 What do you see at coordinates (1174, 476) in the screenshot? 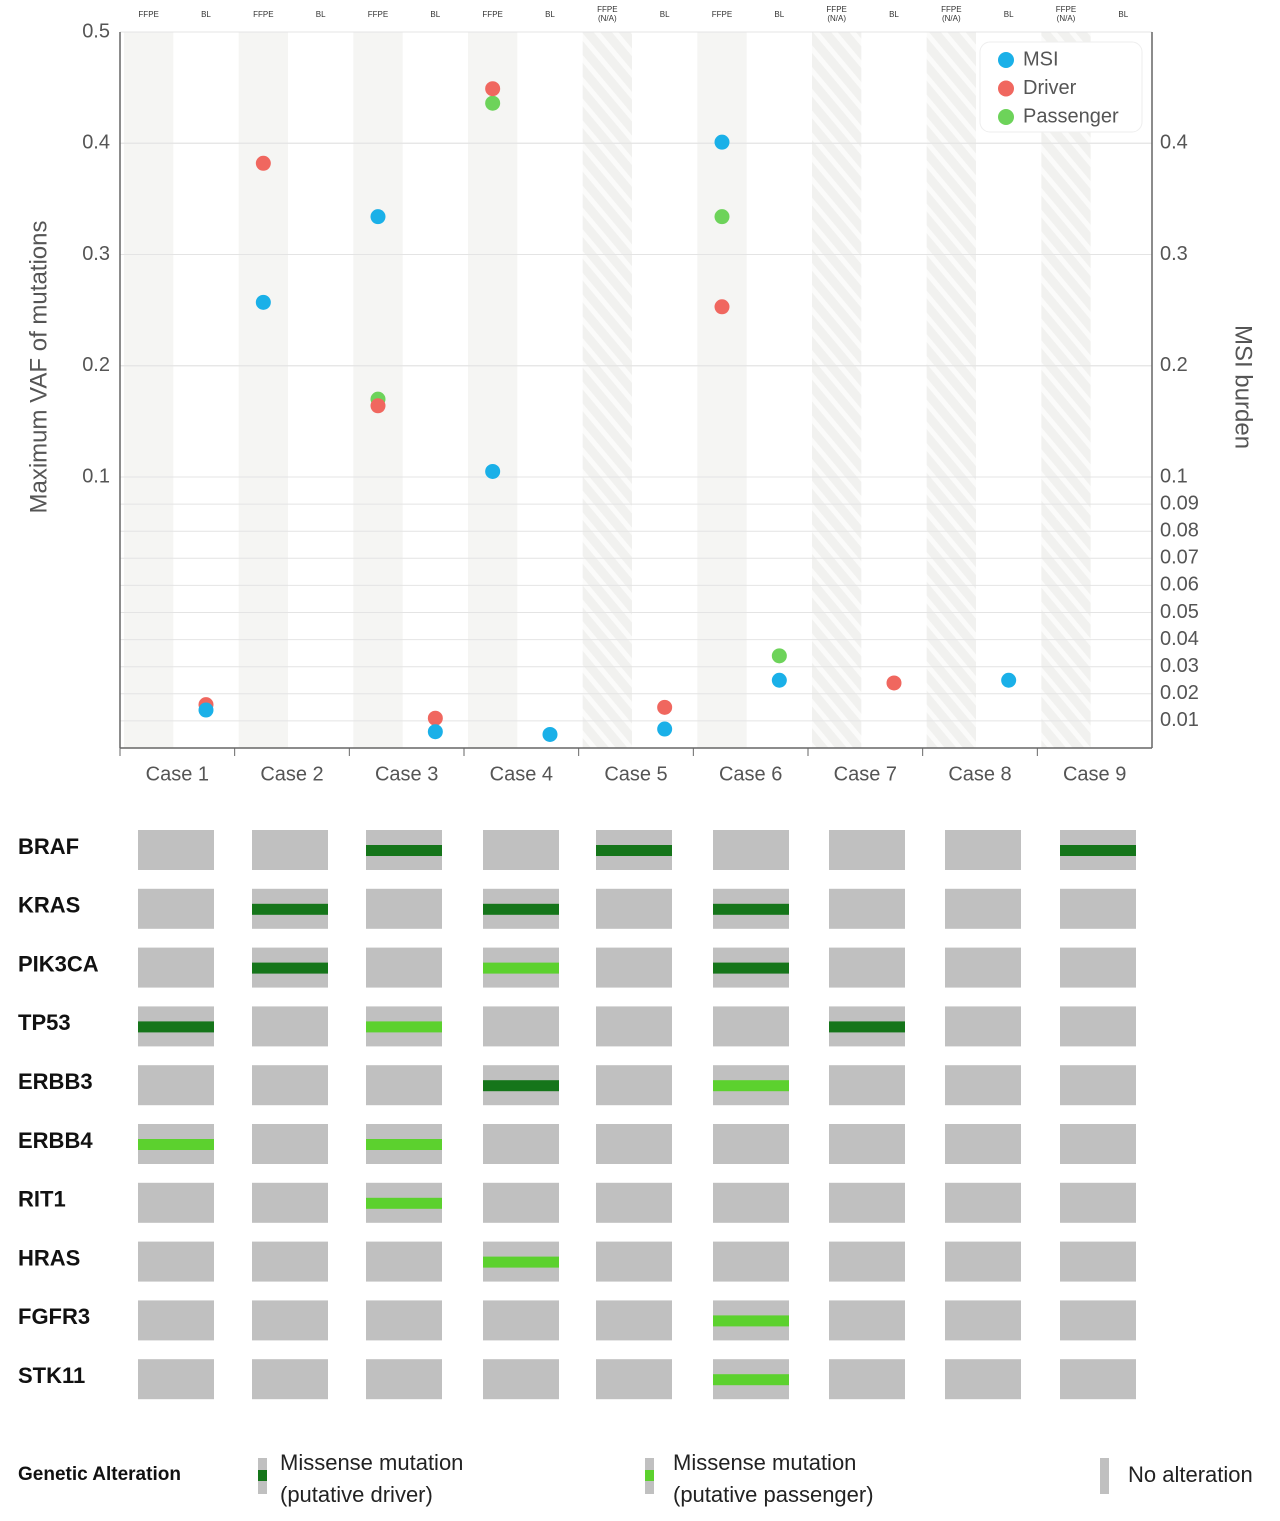
I see `y2-tick-label: 0.1` at bounding box center [1174, 476].